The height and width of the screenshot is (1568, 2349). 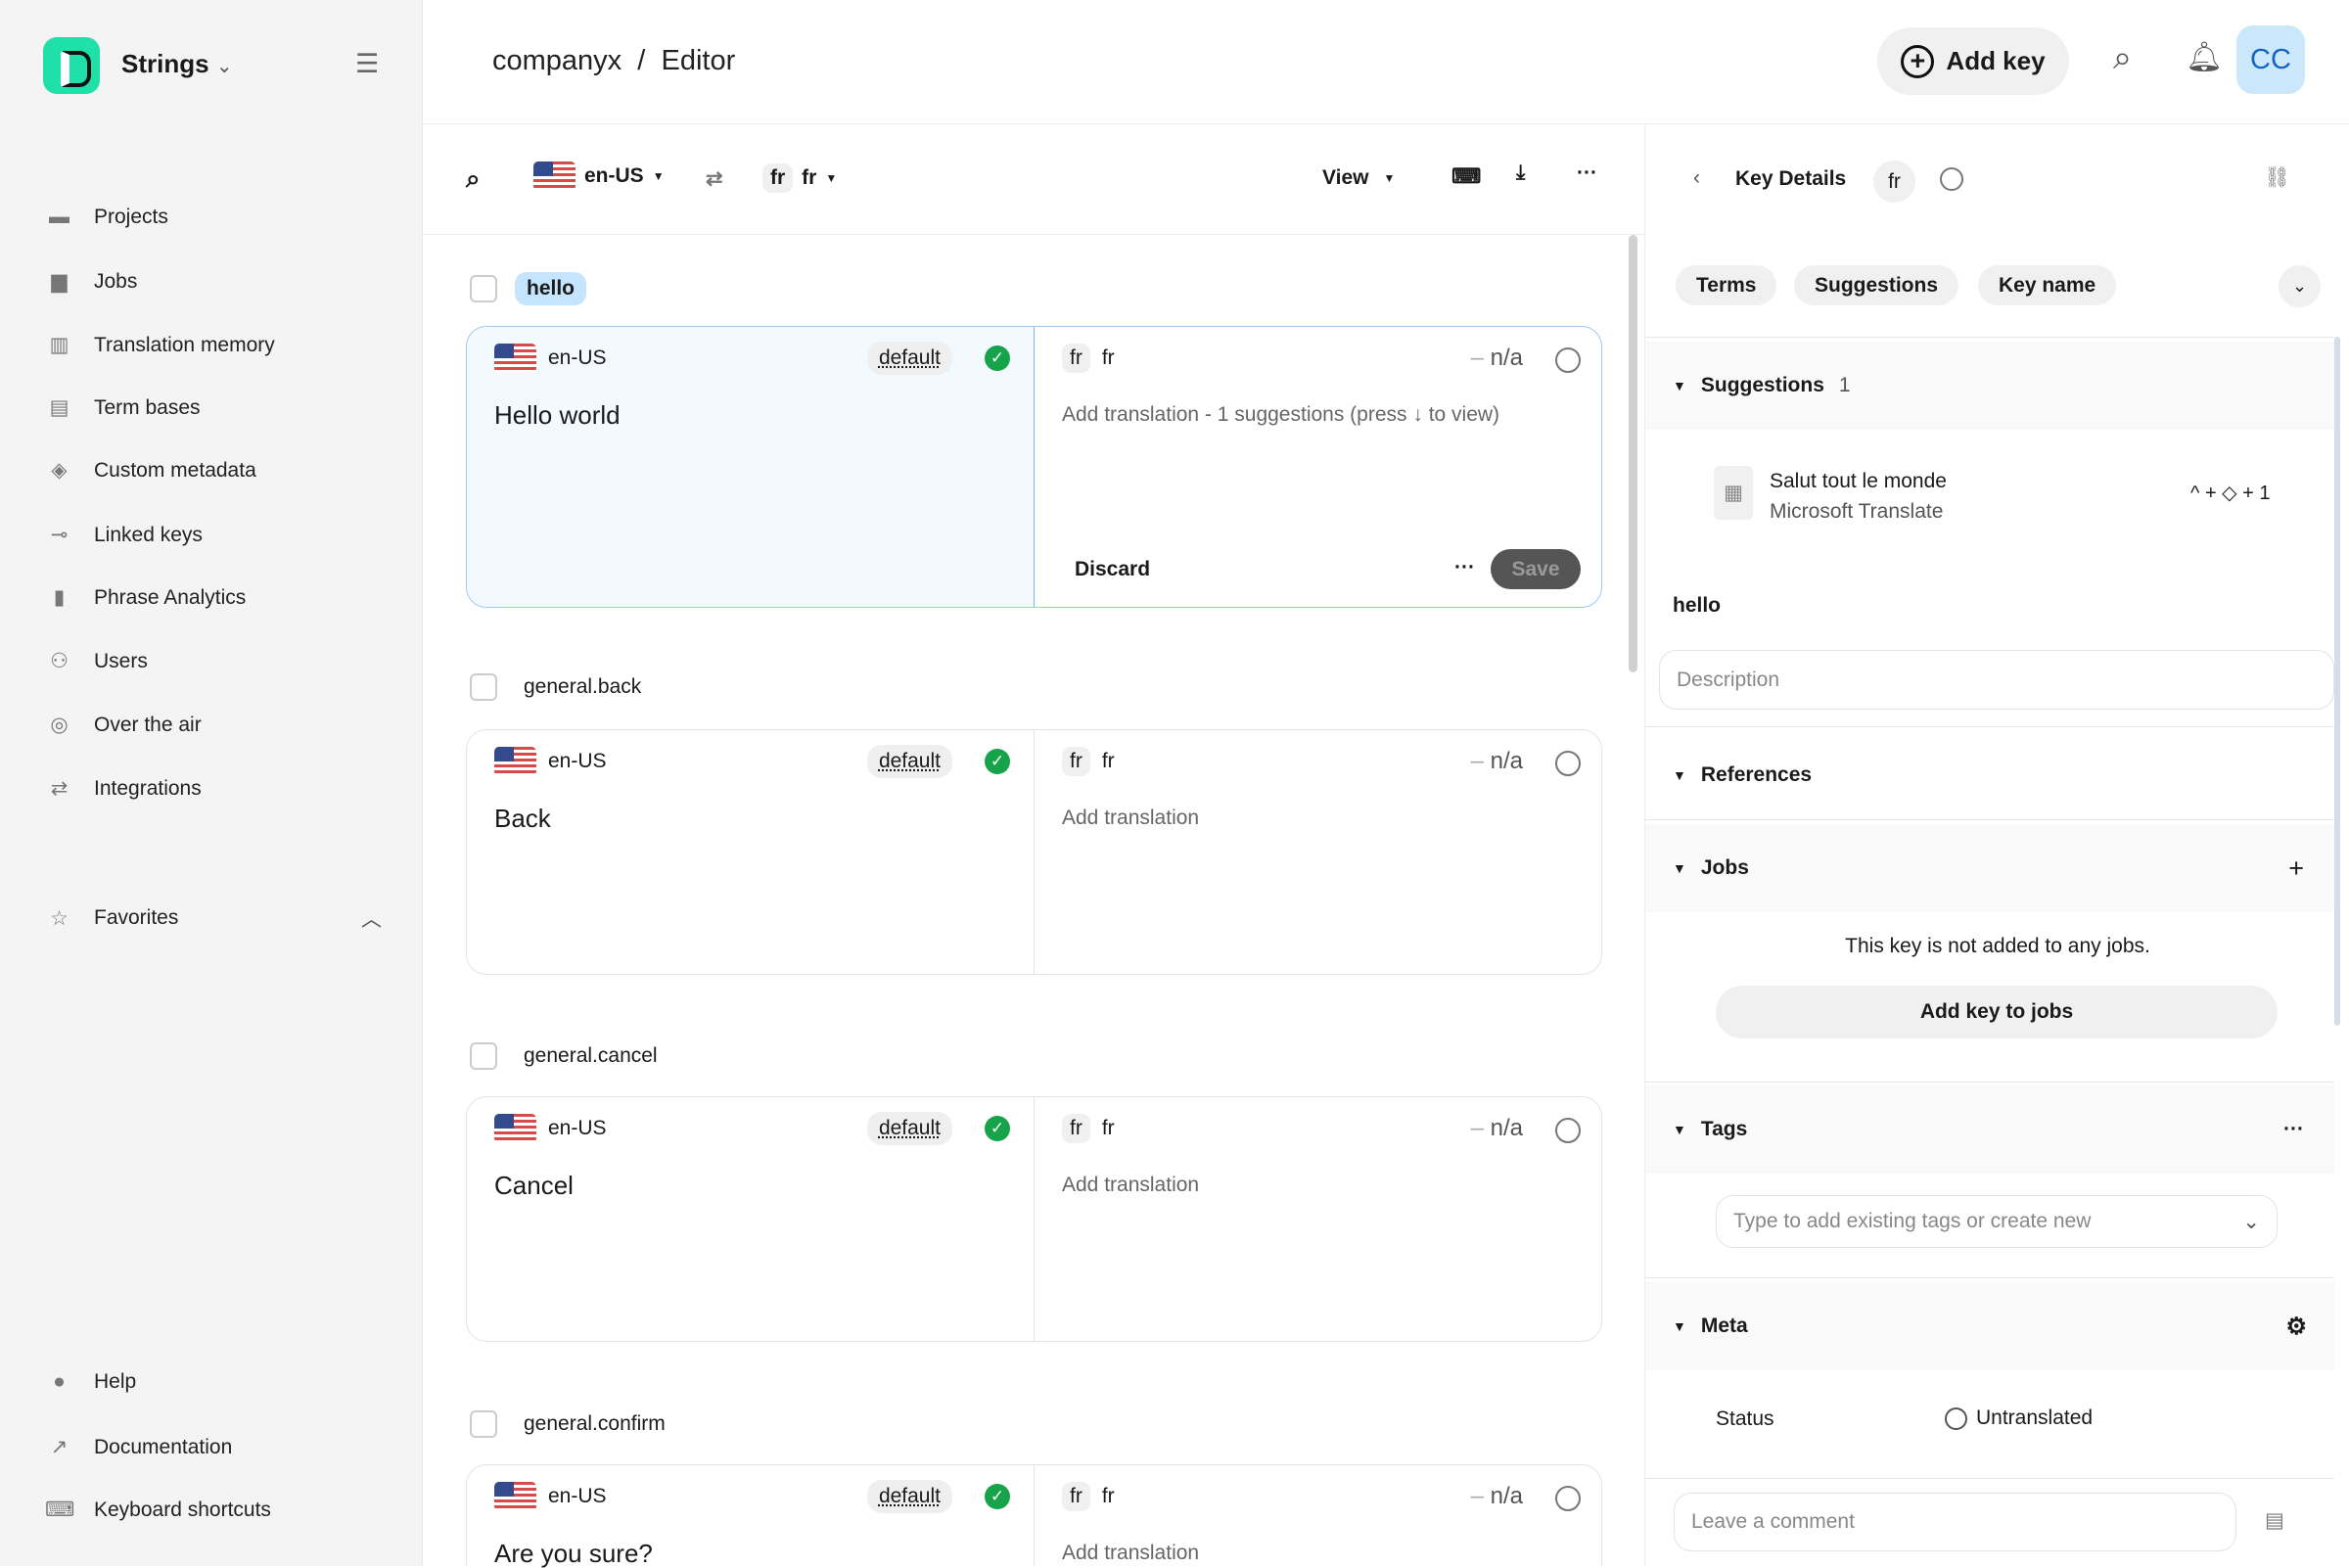 What do you see at coordinates (1680, 1129) in the screenshot?
I see `caret-down-icon: ▼` at bounding box center [1680, 1129].